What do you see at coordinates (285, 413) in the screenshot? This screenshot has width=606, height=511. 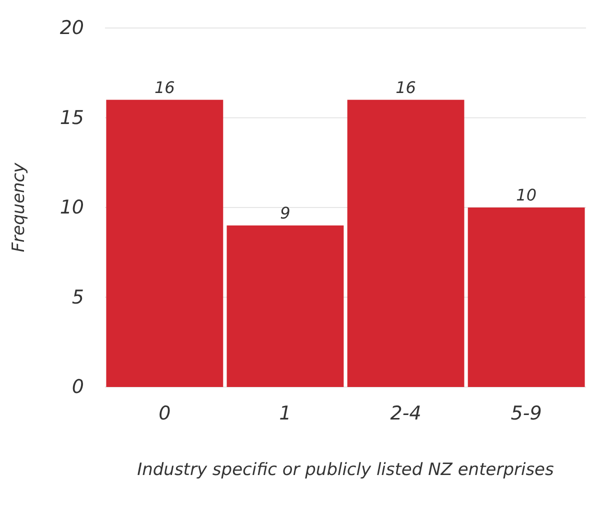 I see `x-tick-label: 1` at bounding box center [285, 413].